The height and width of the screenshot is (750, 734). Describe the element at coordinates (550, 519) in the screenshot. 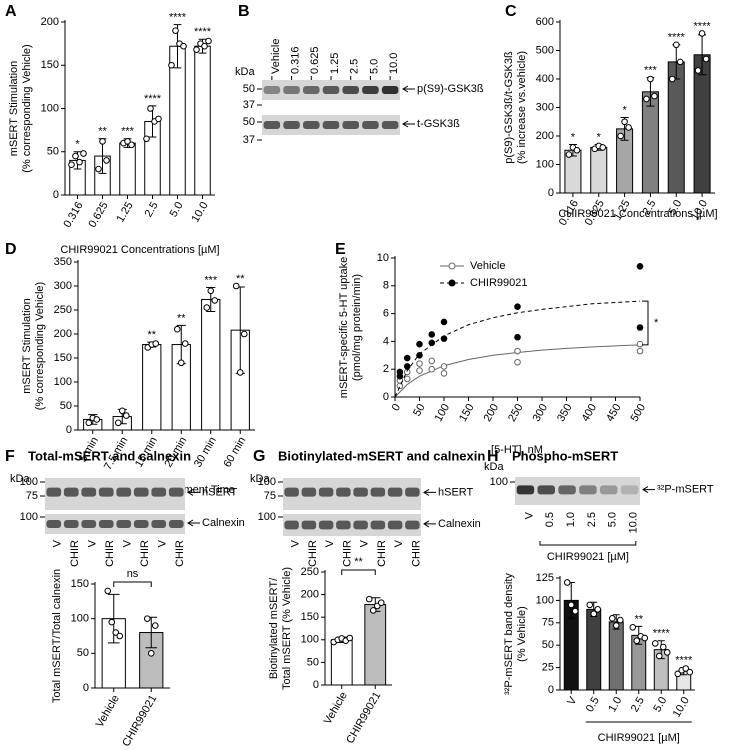

I see `lane-label: 0.5` at that location.